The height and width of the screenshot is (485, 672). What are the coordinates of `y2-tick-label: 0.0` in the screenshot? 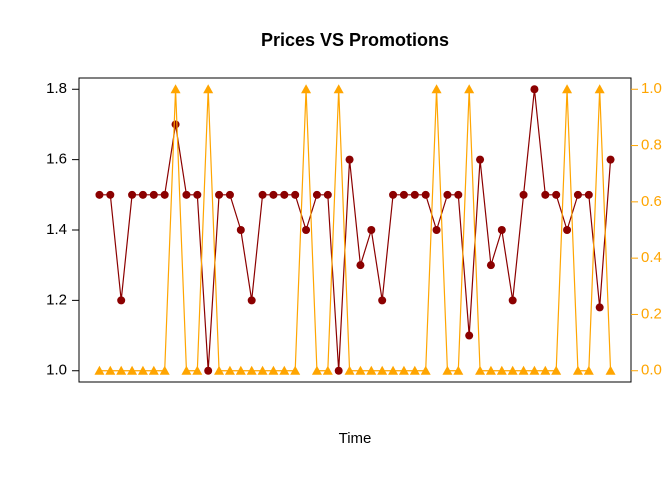 It's located at (651, 370).